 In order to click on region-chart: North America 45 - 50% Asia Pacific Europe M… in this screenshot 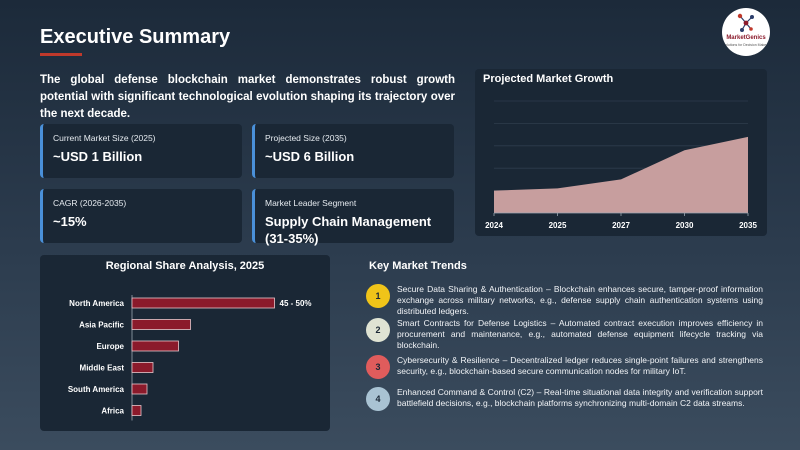, I will do `click(190, 358)`.